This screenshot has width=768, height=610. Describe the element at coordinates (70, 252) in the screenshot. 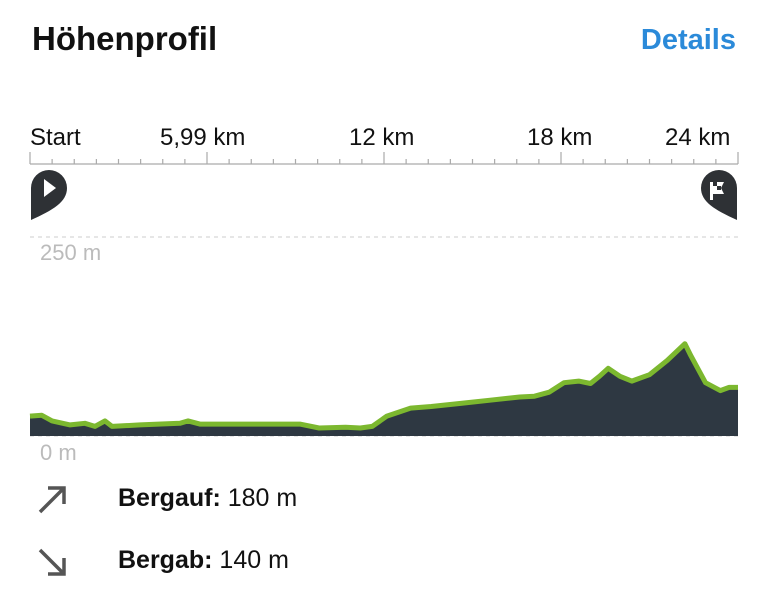

I see `y-tick-label: 250 m` at that location.